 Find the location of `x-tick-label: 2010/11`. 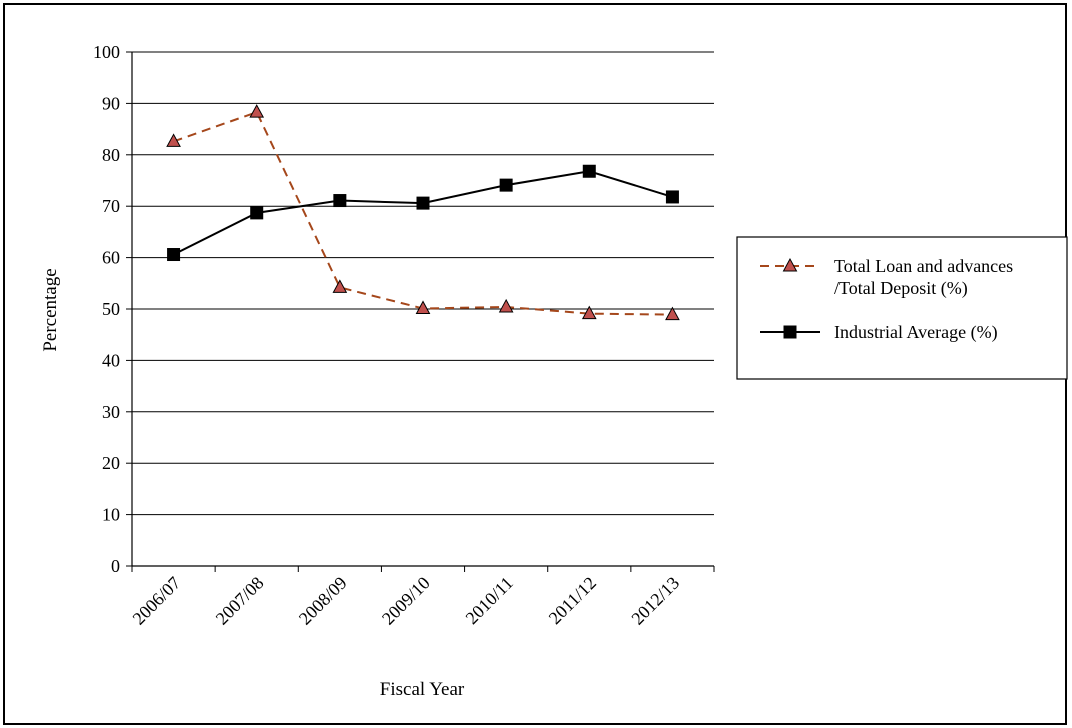

x-tick-label: 2010/11 is located at coordinates (489, 600).